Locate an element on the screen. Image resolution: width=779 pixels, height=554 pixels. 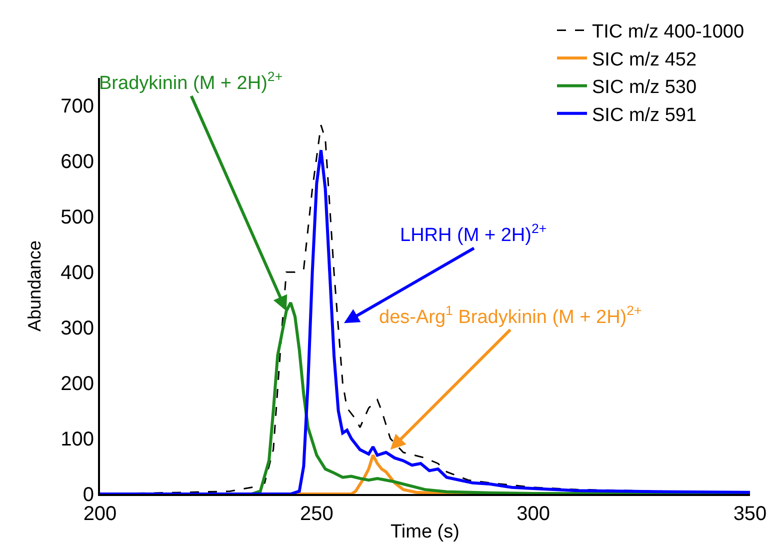
x-tick-label: 200 is located at coordinates (100, 514).